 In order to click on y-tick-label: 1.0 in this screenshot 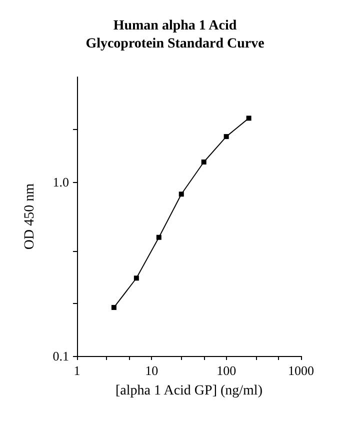, I will do `click(60, 182)`.